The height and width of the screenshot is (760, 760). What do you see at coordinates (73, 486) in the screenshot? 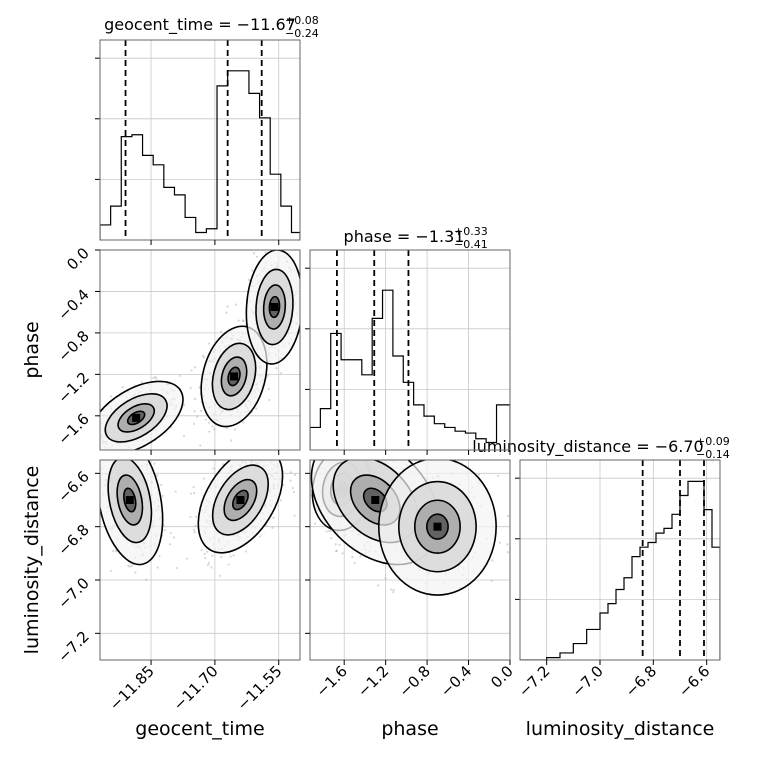
I see `y-tick-label: −6.6` at bounding box center [73, 486].